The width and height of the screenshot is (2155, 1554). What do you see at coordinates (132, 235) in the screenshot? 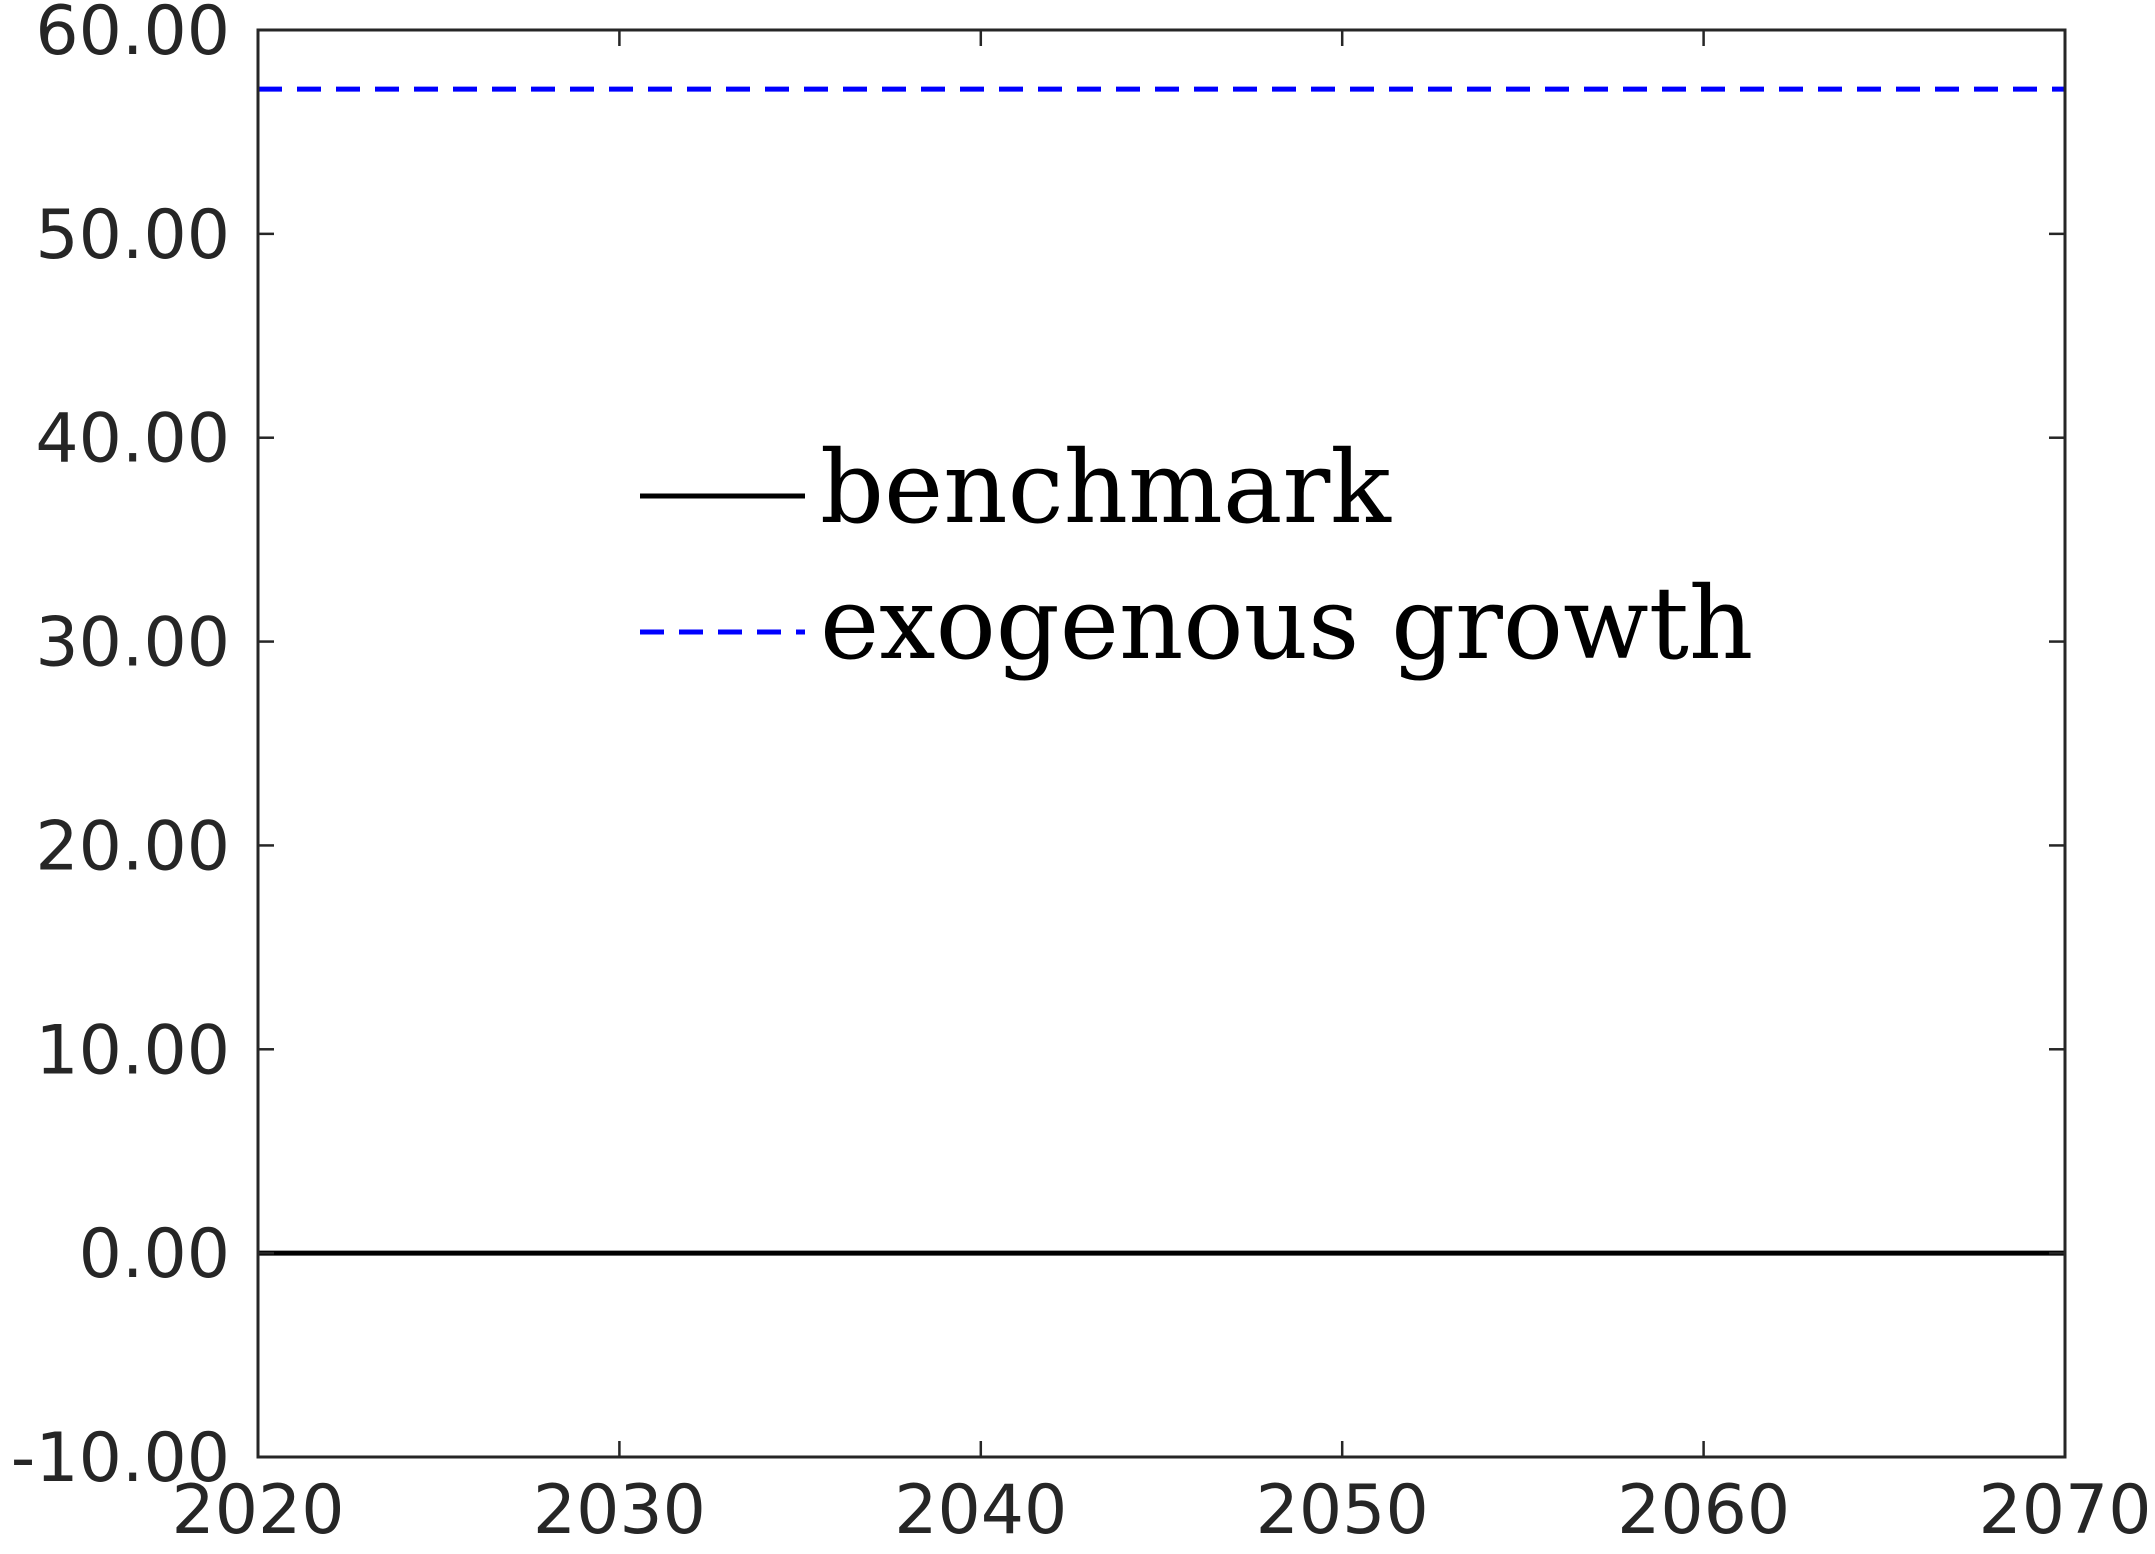
I see `y-tick-label: 50.00` at bounding box center [132, 235].